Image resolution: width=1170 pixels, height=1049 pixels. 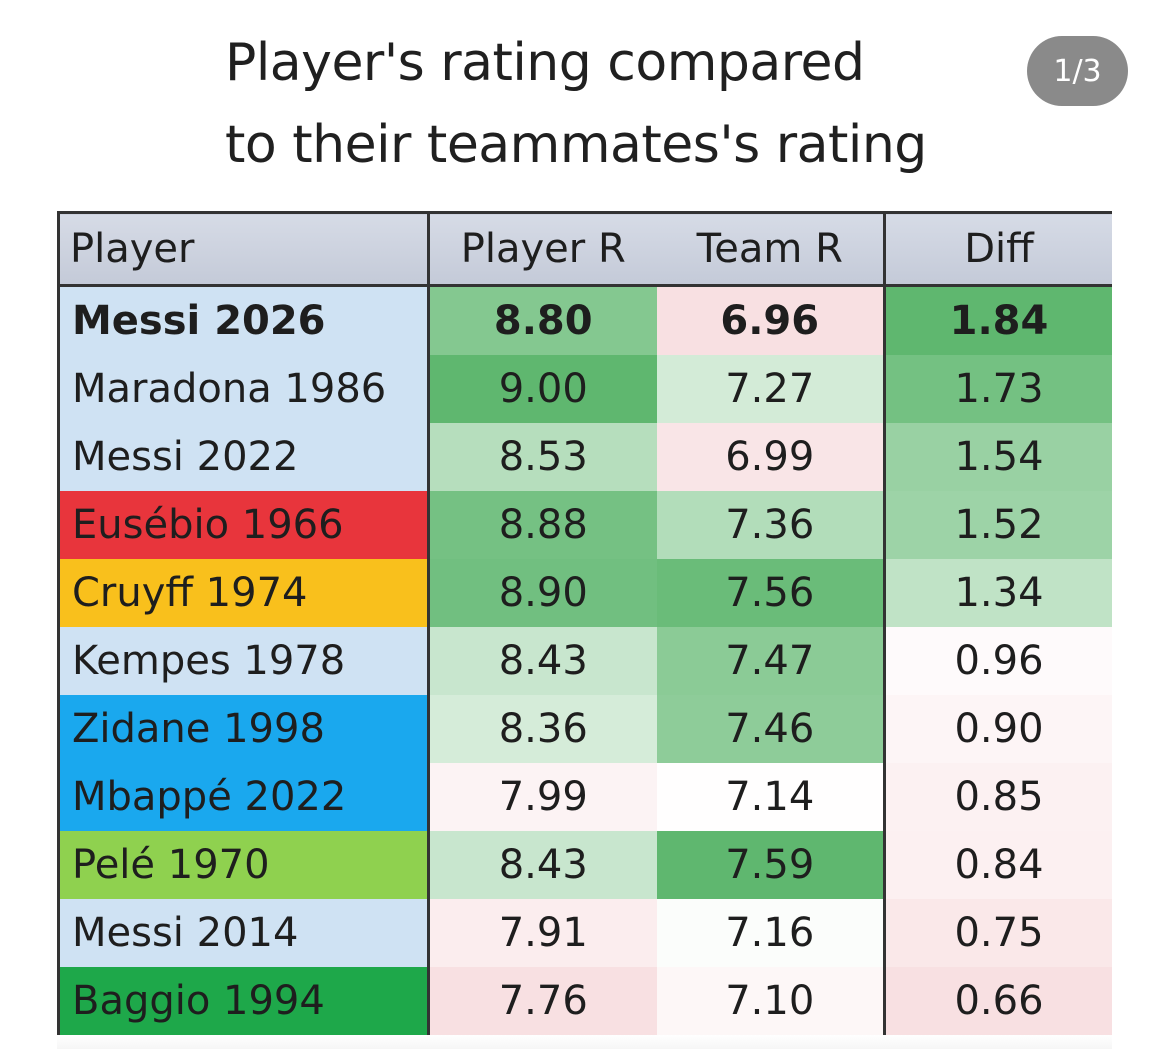 I want to click on player-rating-cell: 8.90, so click(x=542, y=593).